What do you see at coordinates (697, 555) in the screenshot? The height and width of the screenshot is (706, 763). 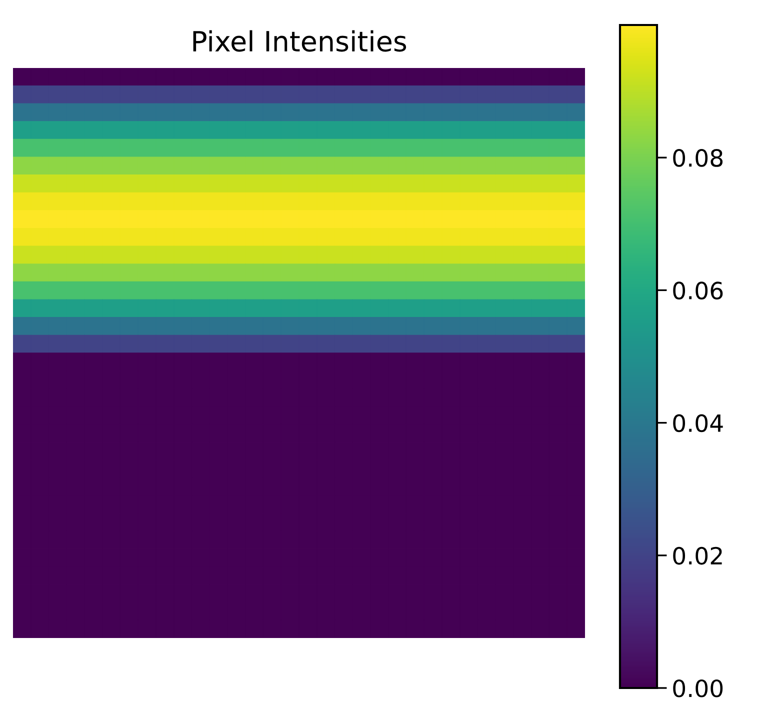 I see `color-bar-label: 0.02` at bounding box center [697, 555].